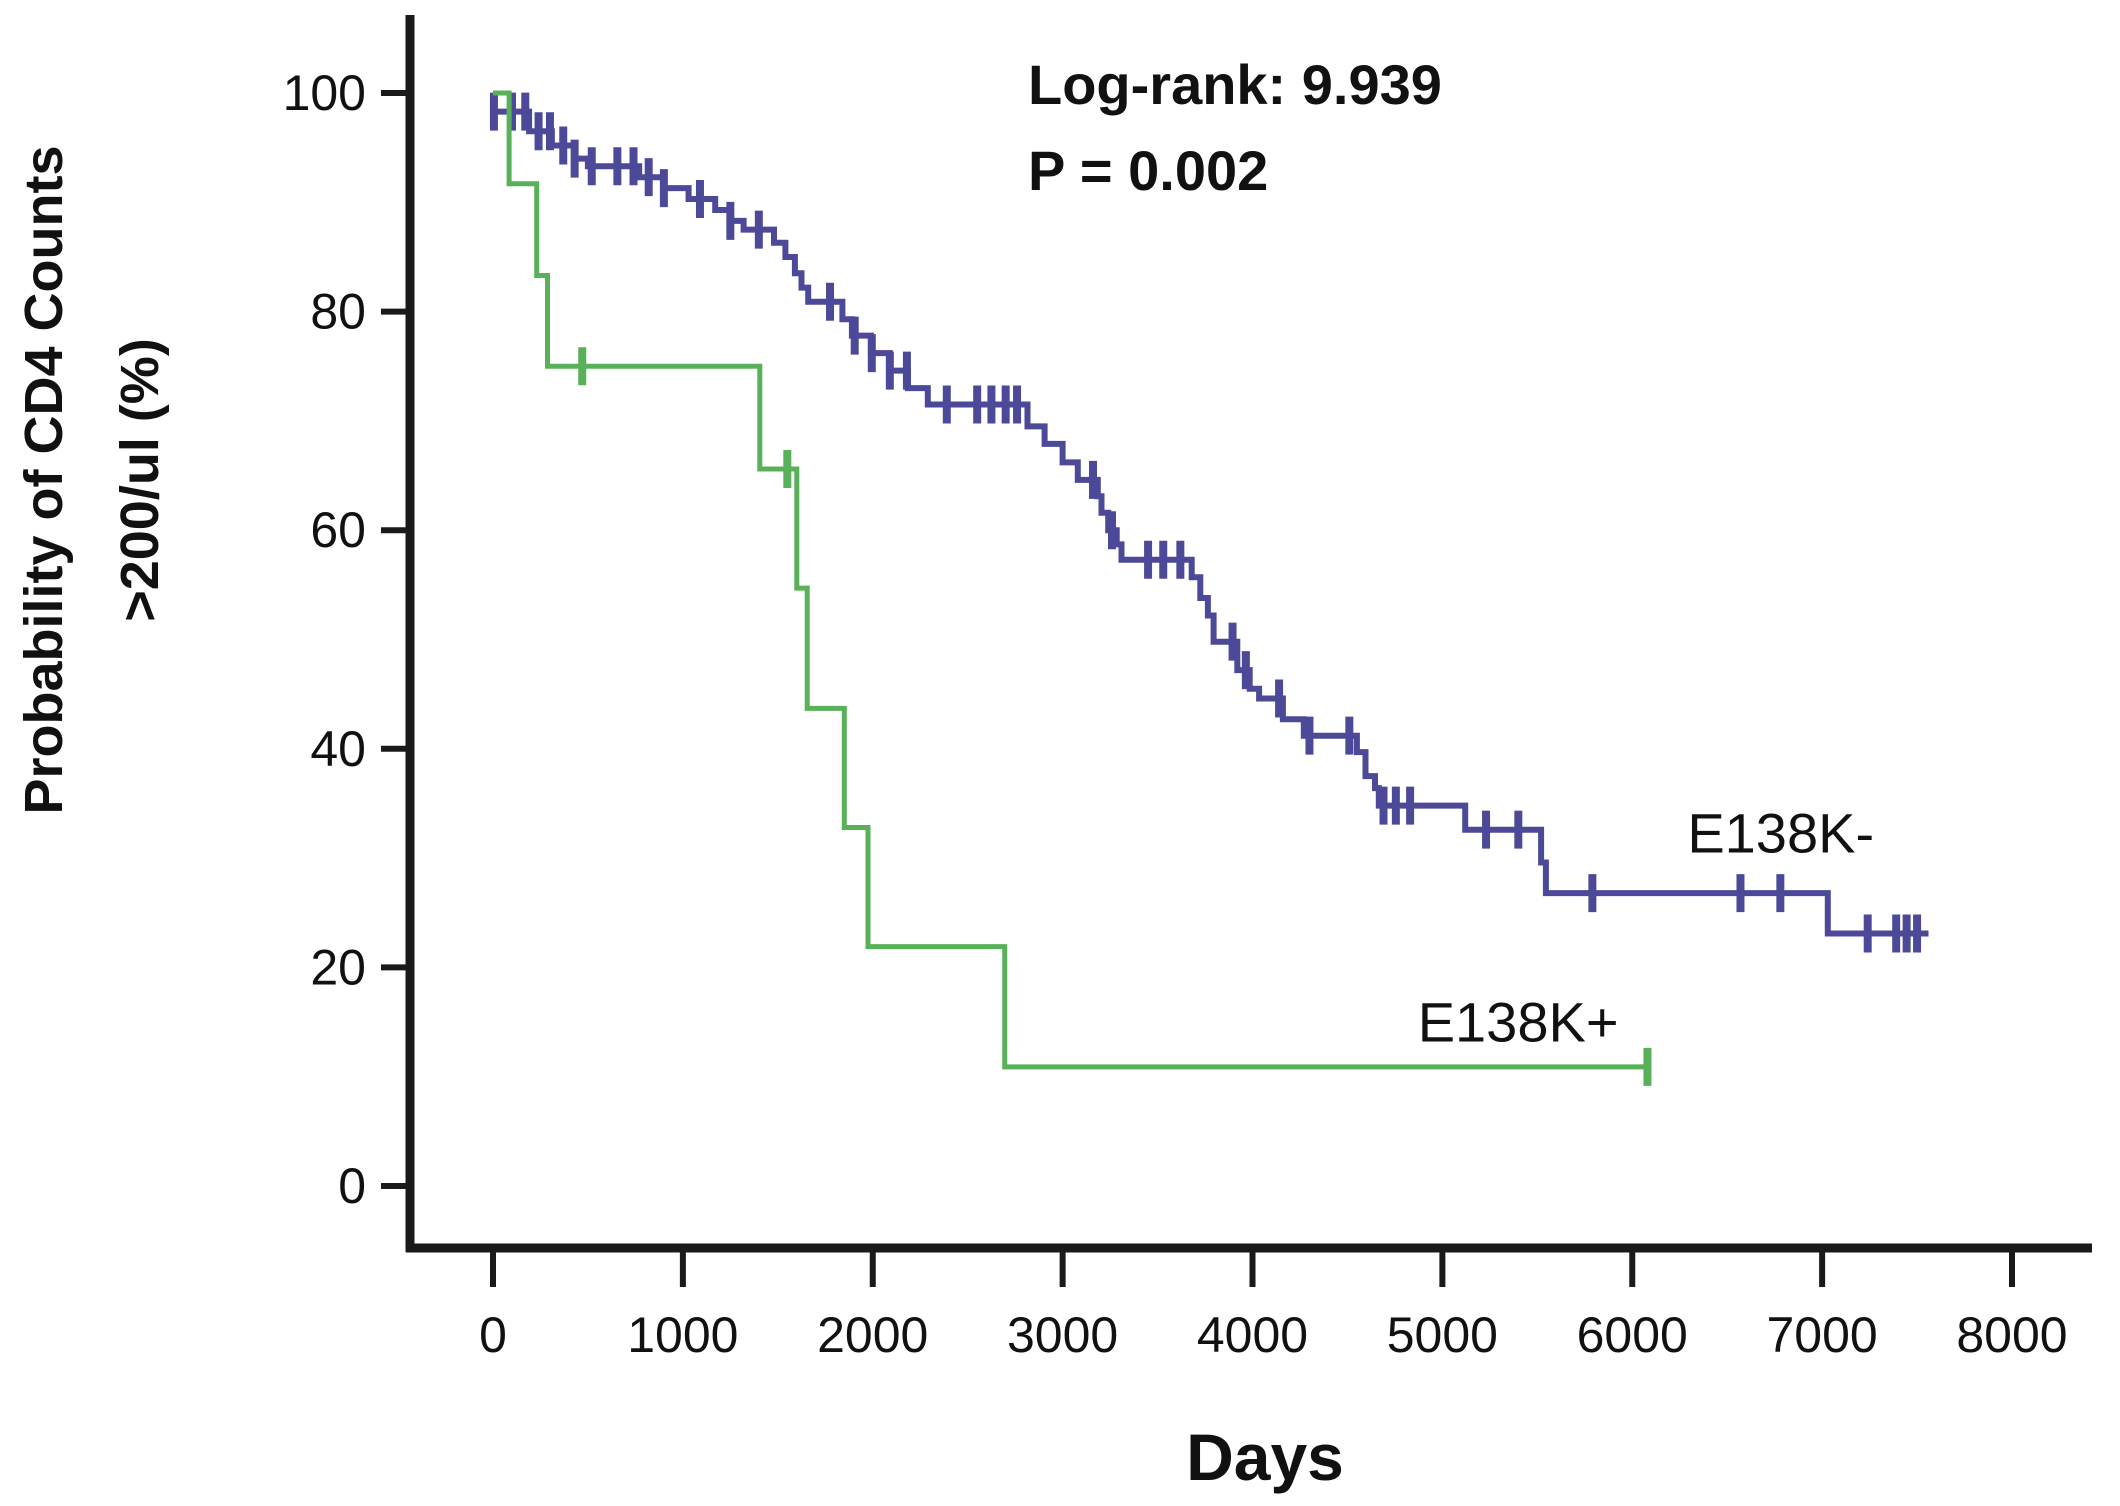  I want to click on x-tick-label: 6000, so click(1632, 1335).